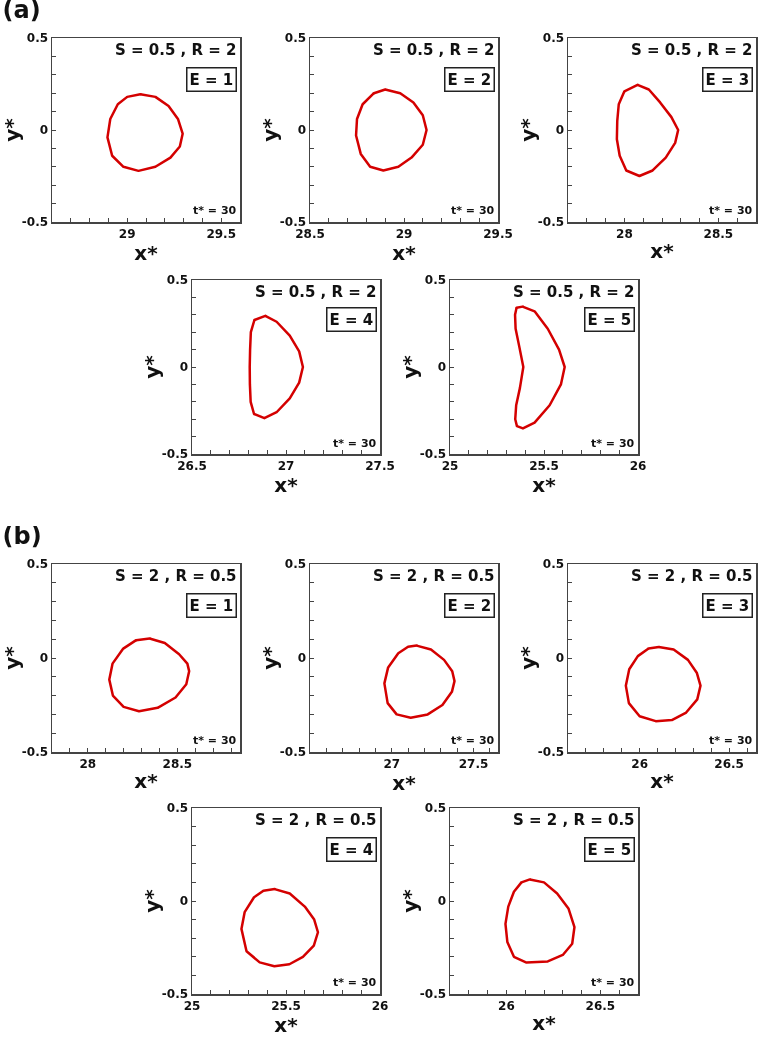 Image resolution: width=774 pixels, height=1042 pixels. I want to click on chart-title: (b), so click(22, 536).